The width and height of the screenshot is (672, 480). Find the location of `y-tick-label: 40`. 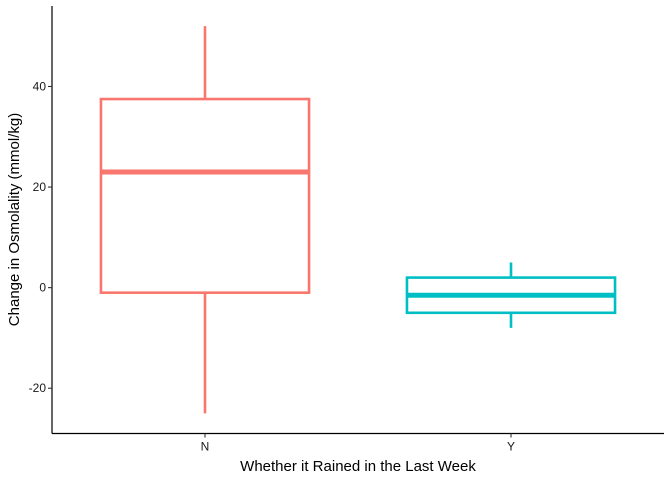

y-tick-label: 40 is located at coordinates (40, 86).